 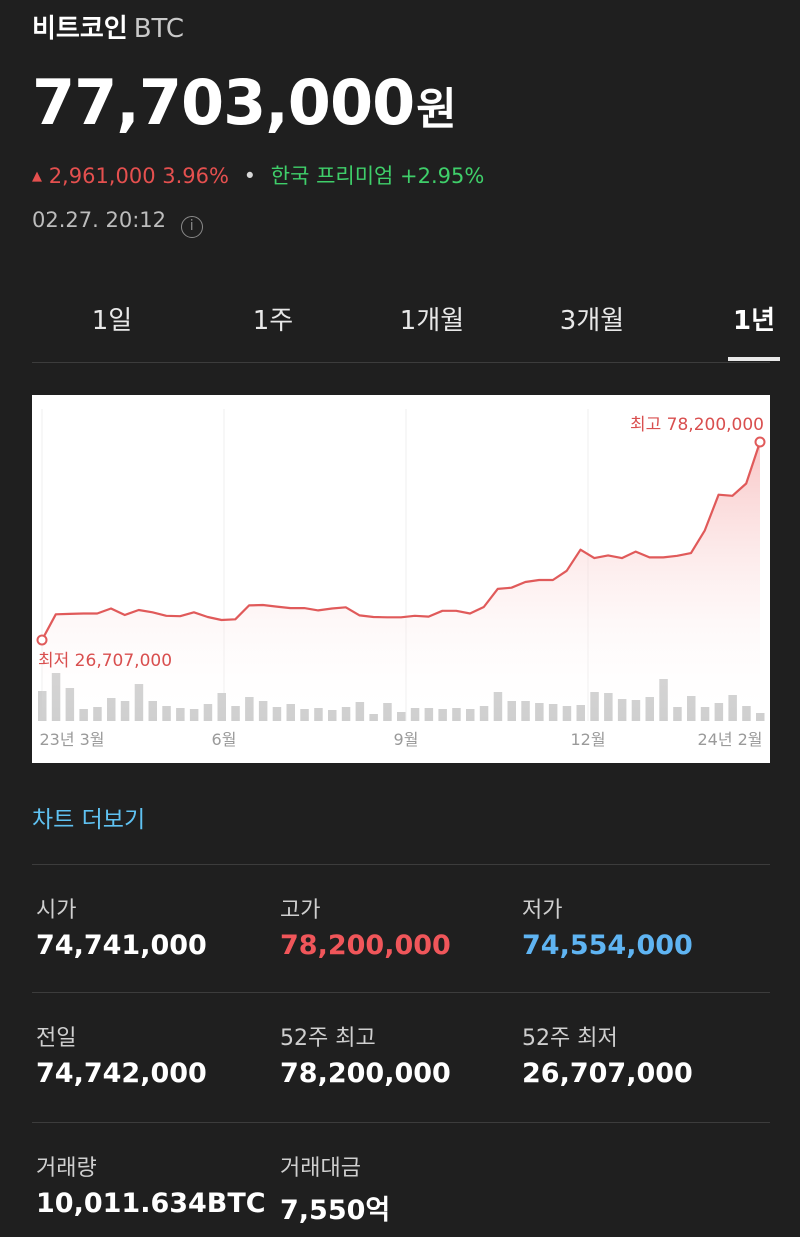 I want to click on period-tabs: 1일 1주 1개월 3개월 1년, so click(x=406, y=326).